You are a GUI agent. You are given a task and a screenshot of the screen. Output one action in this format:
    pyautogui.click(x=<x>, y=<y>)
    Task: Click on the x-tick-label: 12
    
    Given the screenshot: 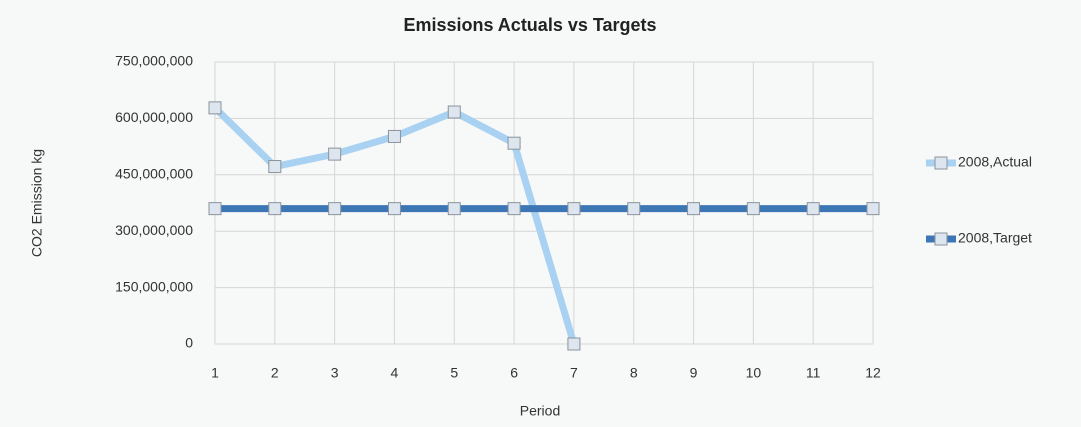 What is the action you would take?
    pyautogui.click(x=873, y=373)
    